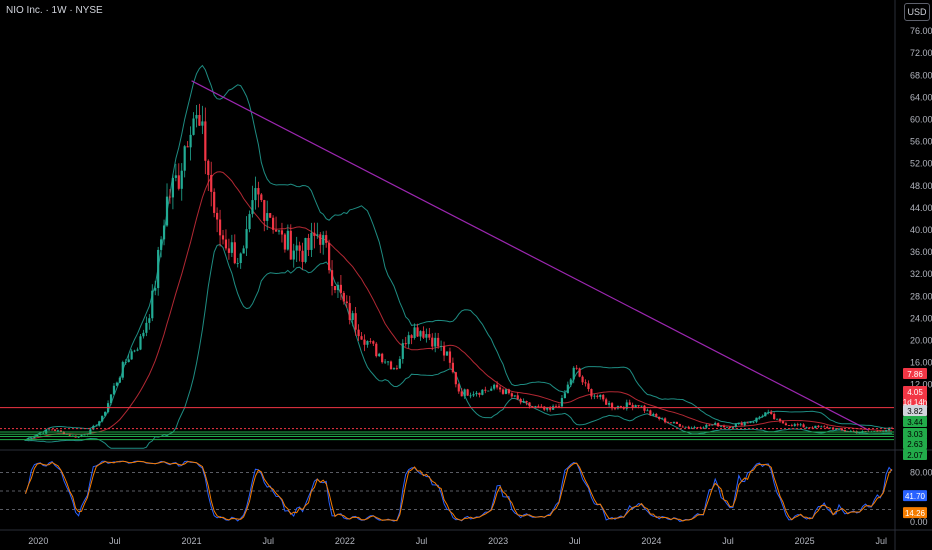 The height and width of the screenshot is (550, 932). I want to click on price-label-box: 7.86, so click(915, 373).